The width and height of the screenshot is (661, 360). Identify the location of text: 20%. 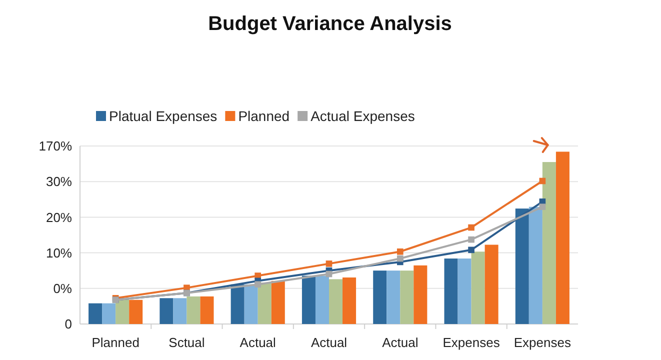
(59, 217).